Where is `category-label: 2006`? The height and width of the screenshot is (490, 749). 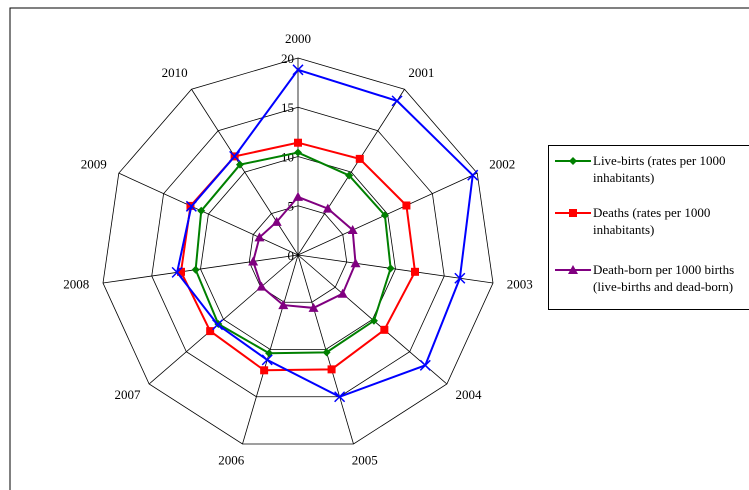
category-label: 2006 is located at coordinates (231, 459).